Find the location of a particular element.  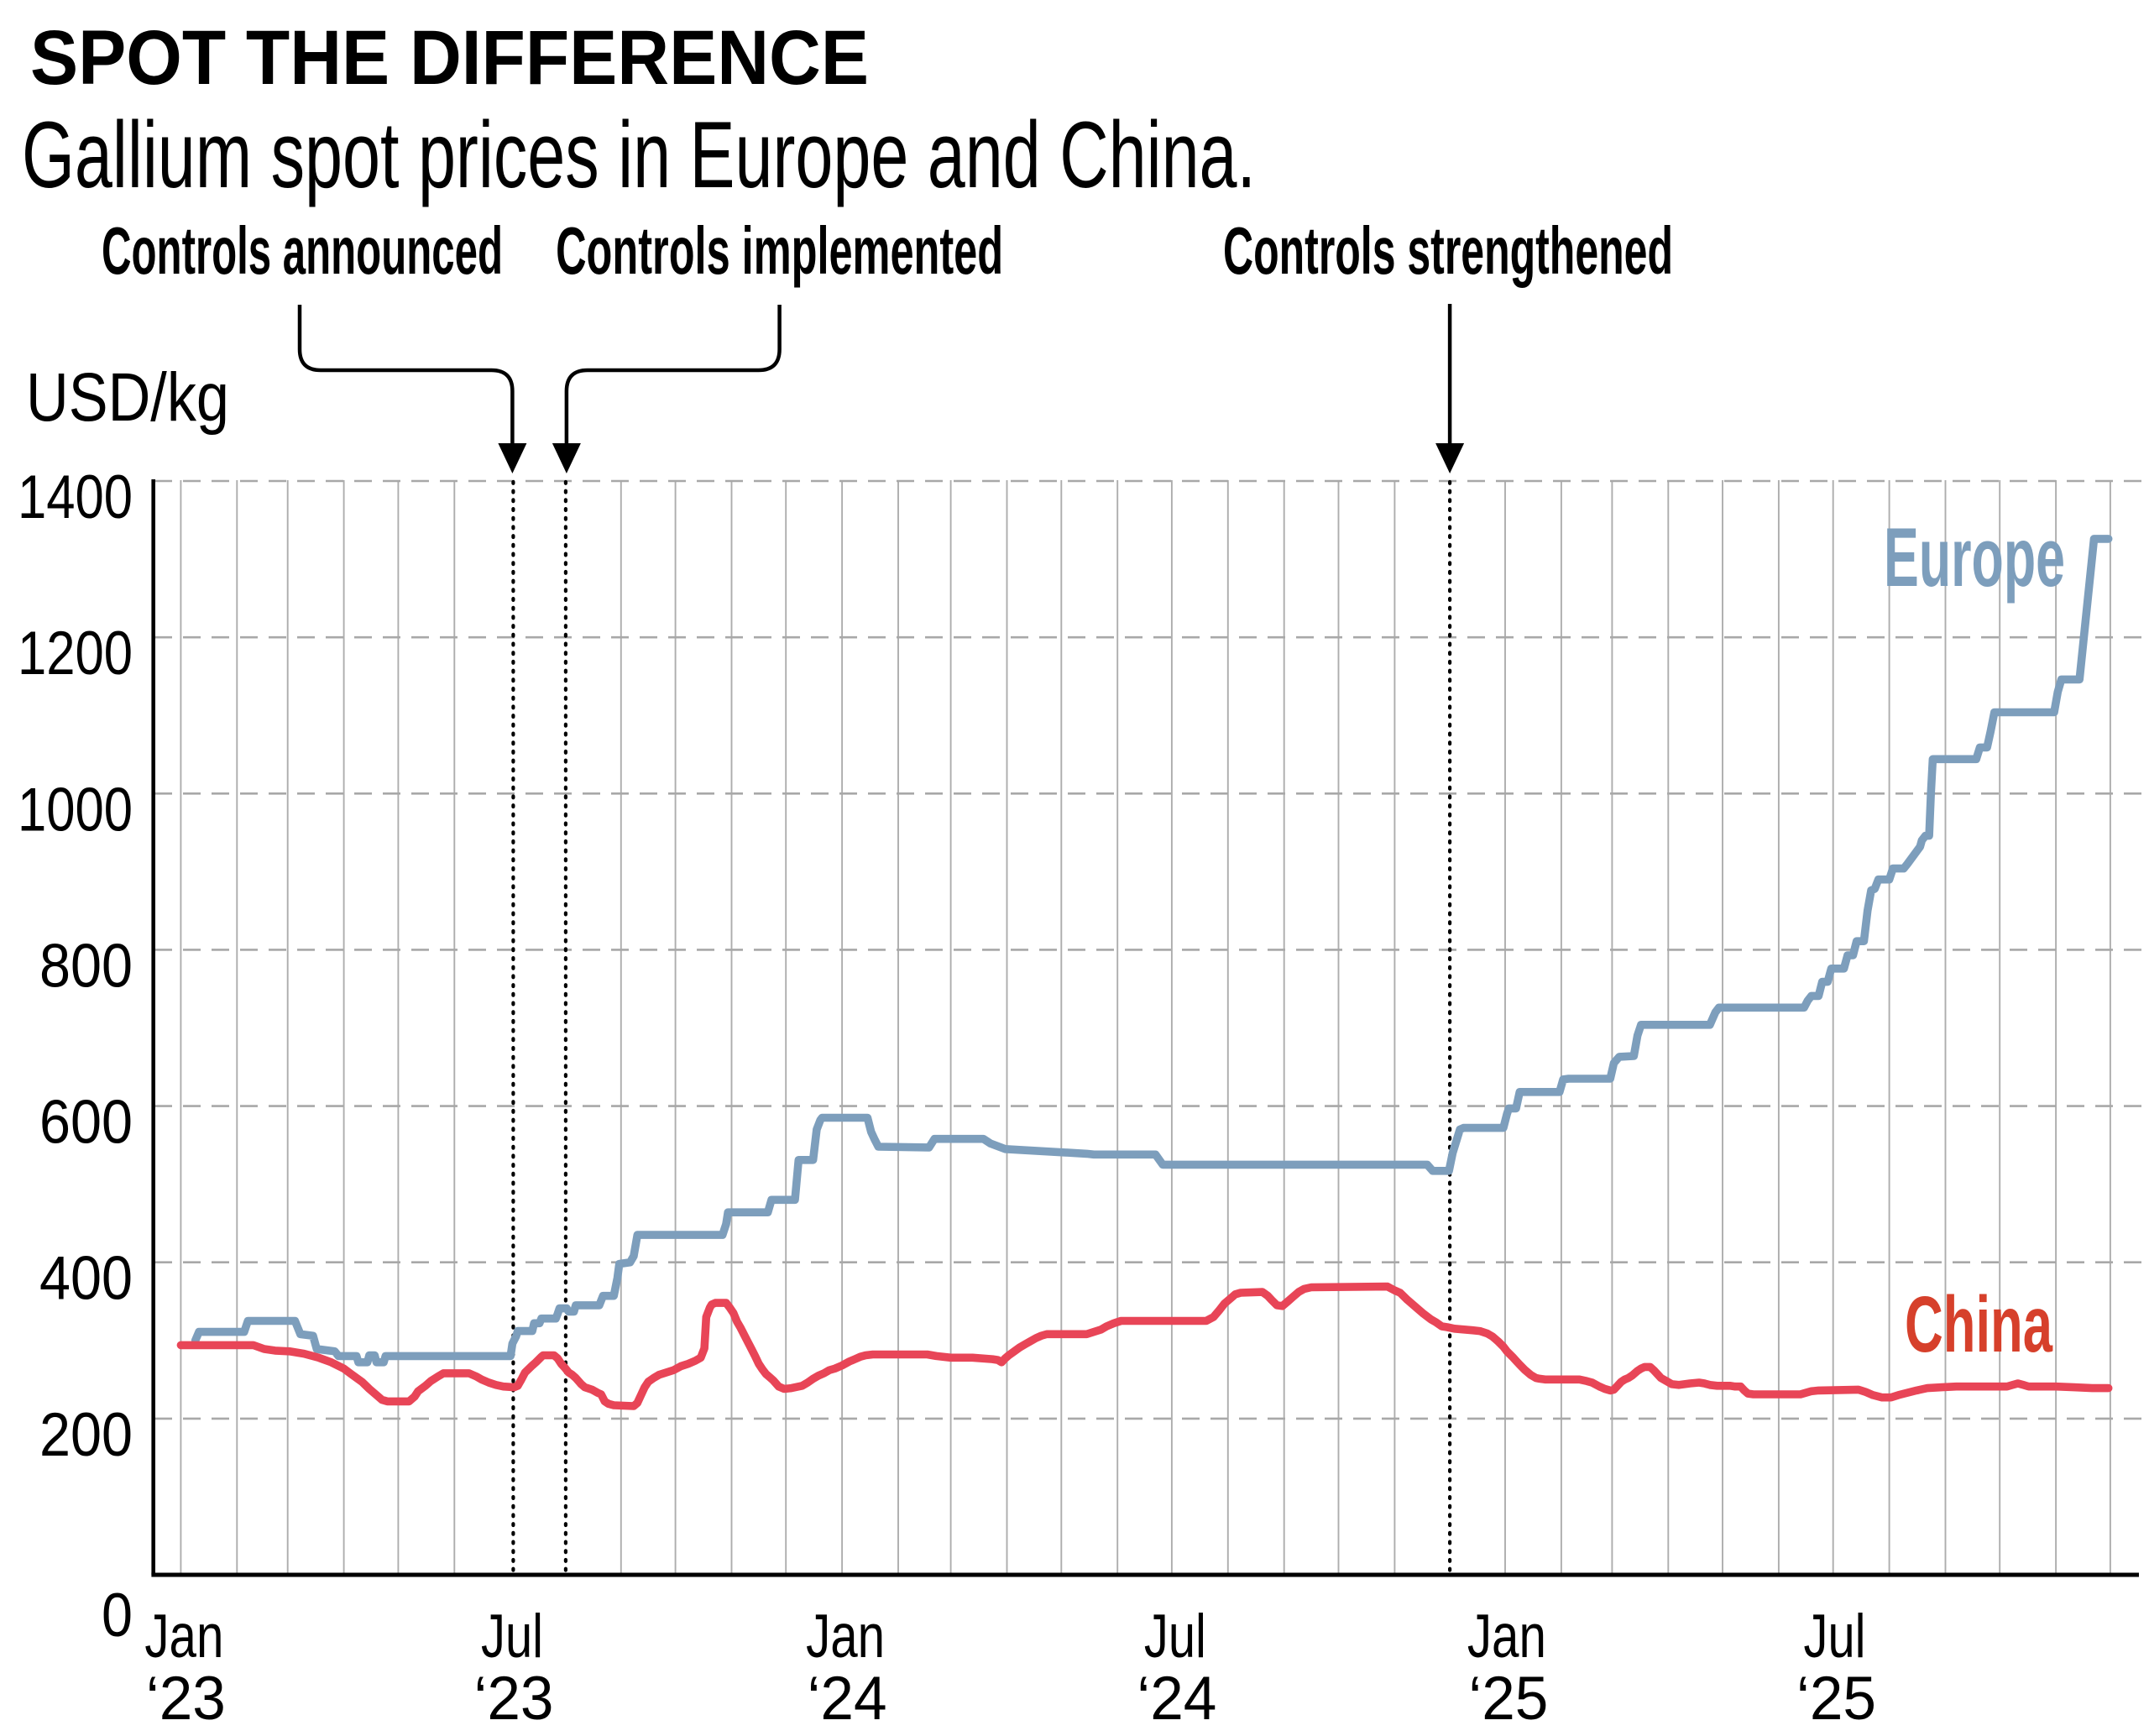

svg-text: 1400 is located at coordinates (76, 497).